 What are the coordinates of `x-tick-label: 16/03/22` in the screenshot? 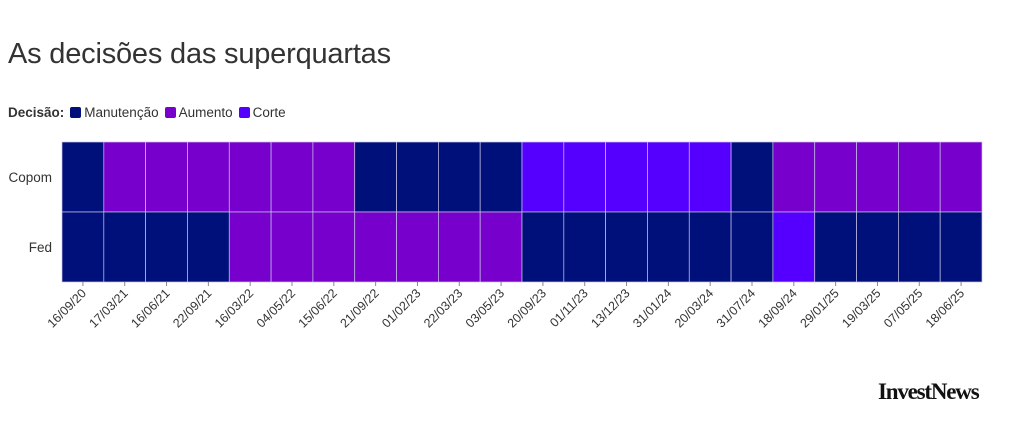 It's located at (234, 308).